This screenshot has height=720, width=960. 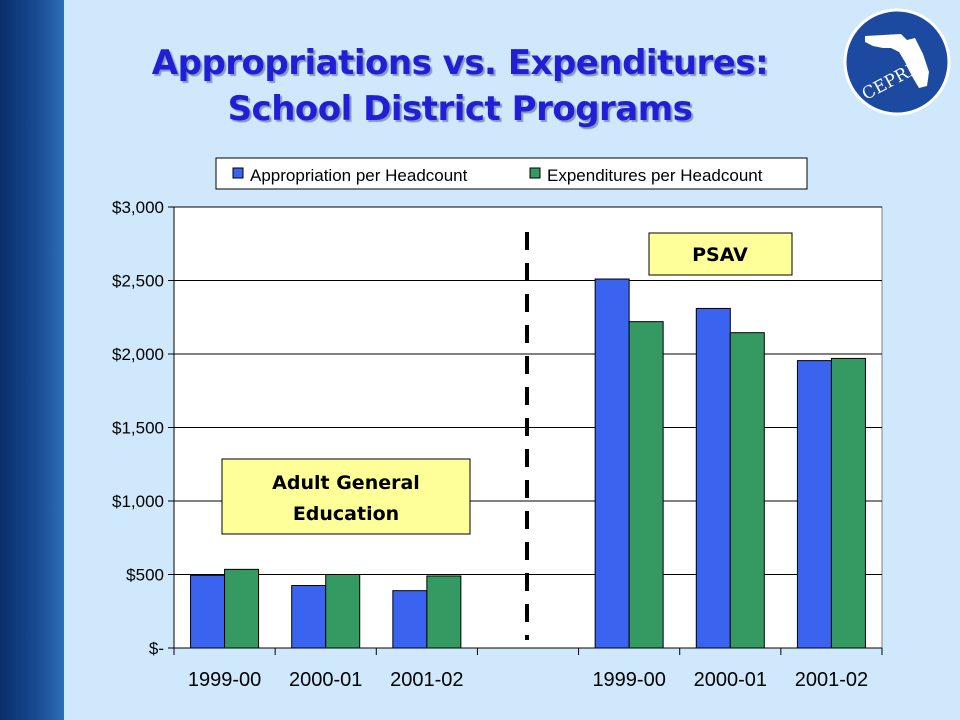 What do you see at coordinates (460, 63) in the screenshot?
I see `slide-title-line-1: Appropriations vs. Expenditures:` at bounding box center [460, 63].